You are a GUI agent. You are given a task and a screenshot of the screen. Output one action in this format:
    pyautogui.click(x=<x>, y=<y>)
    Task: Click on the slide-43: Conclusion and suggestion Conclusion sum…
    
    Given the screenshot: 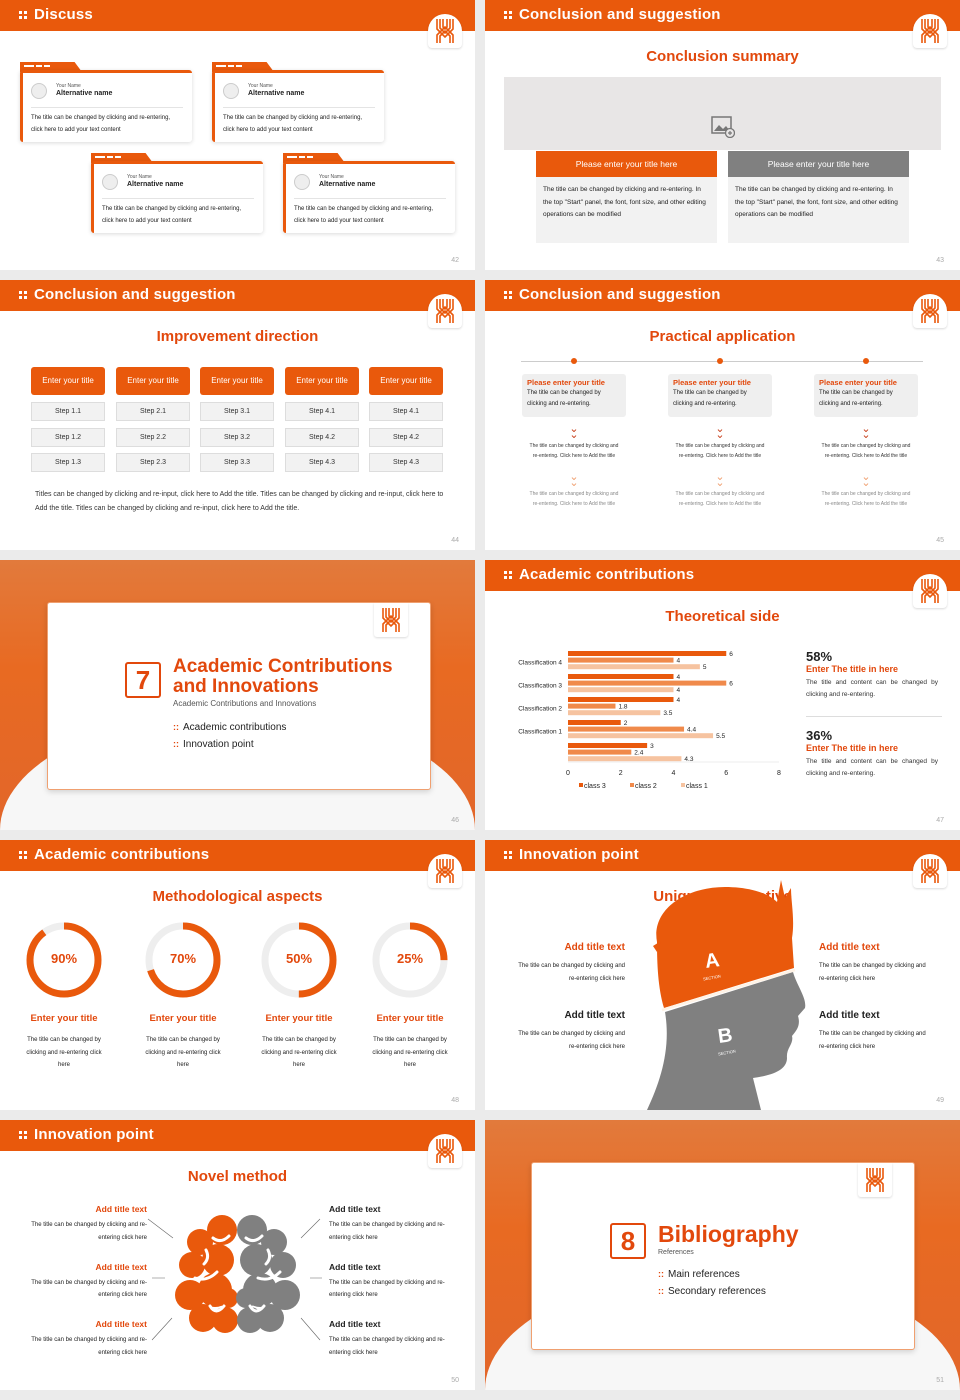 What is the action you would take?
    pyautogui.click(x=722, y=135)
    